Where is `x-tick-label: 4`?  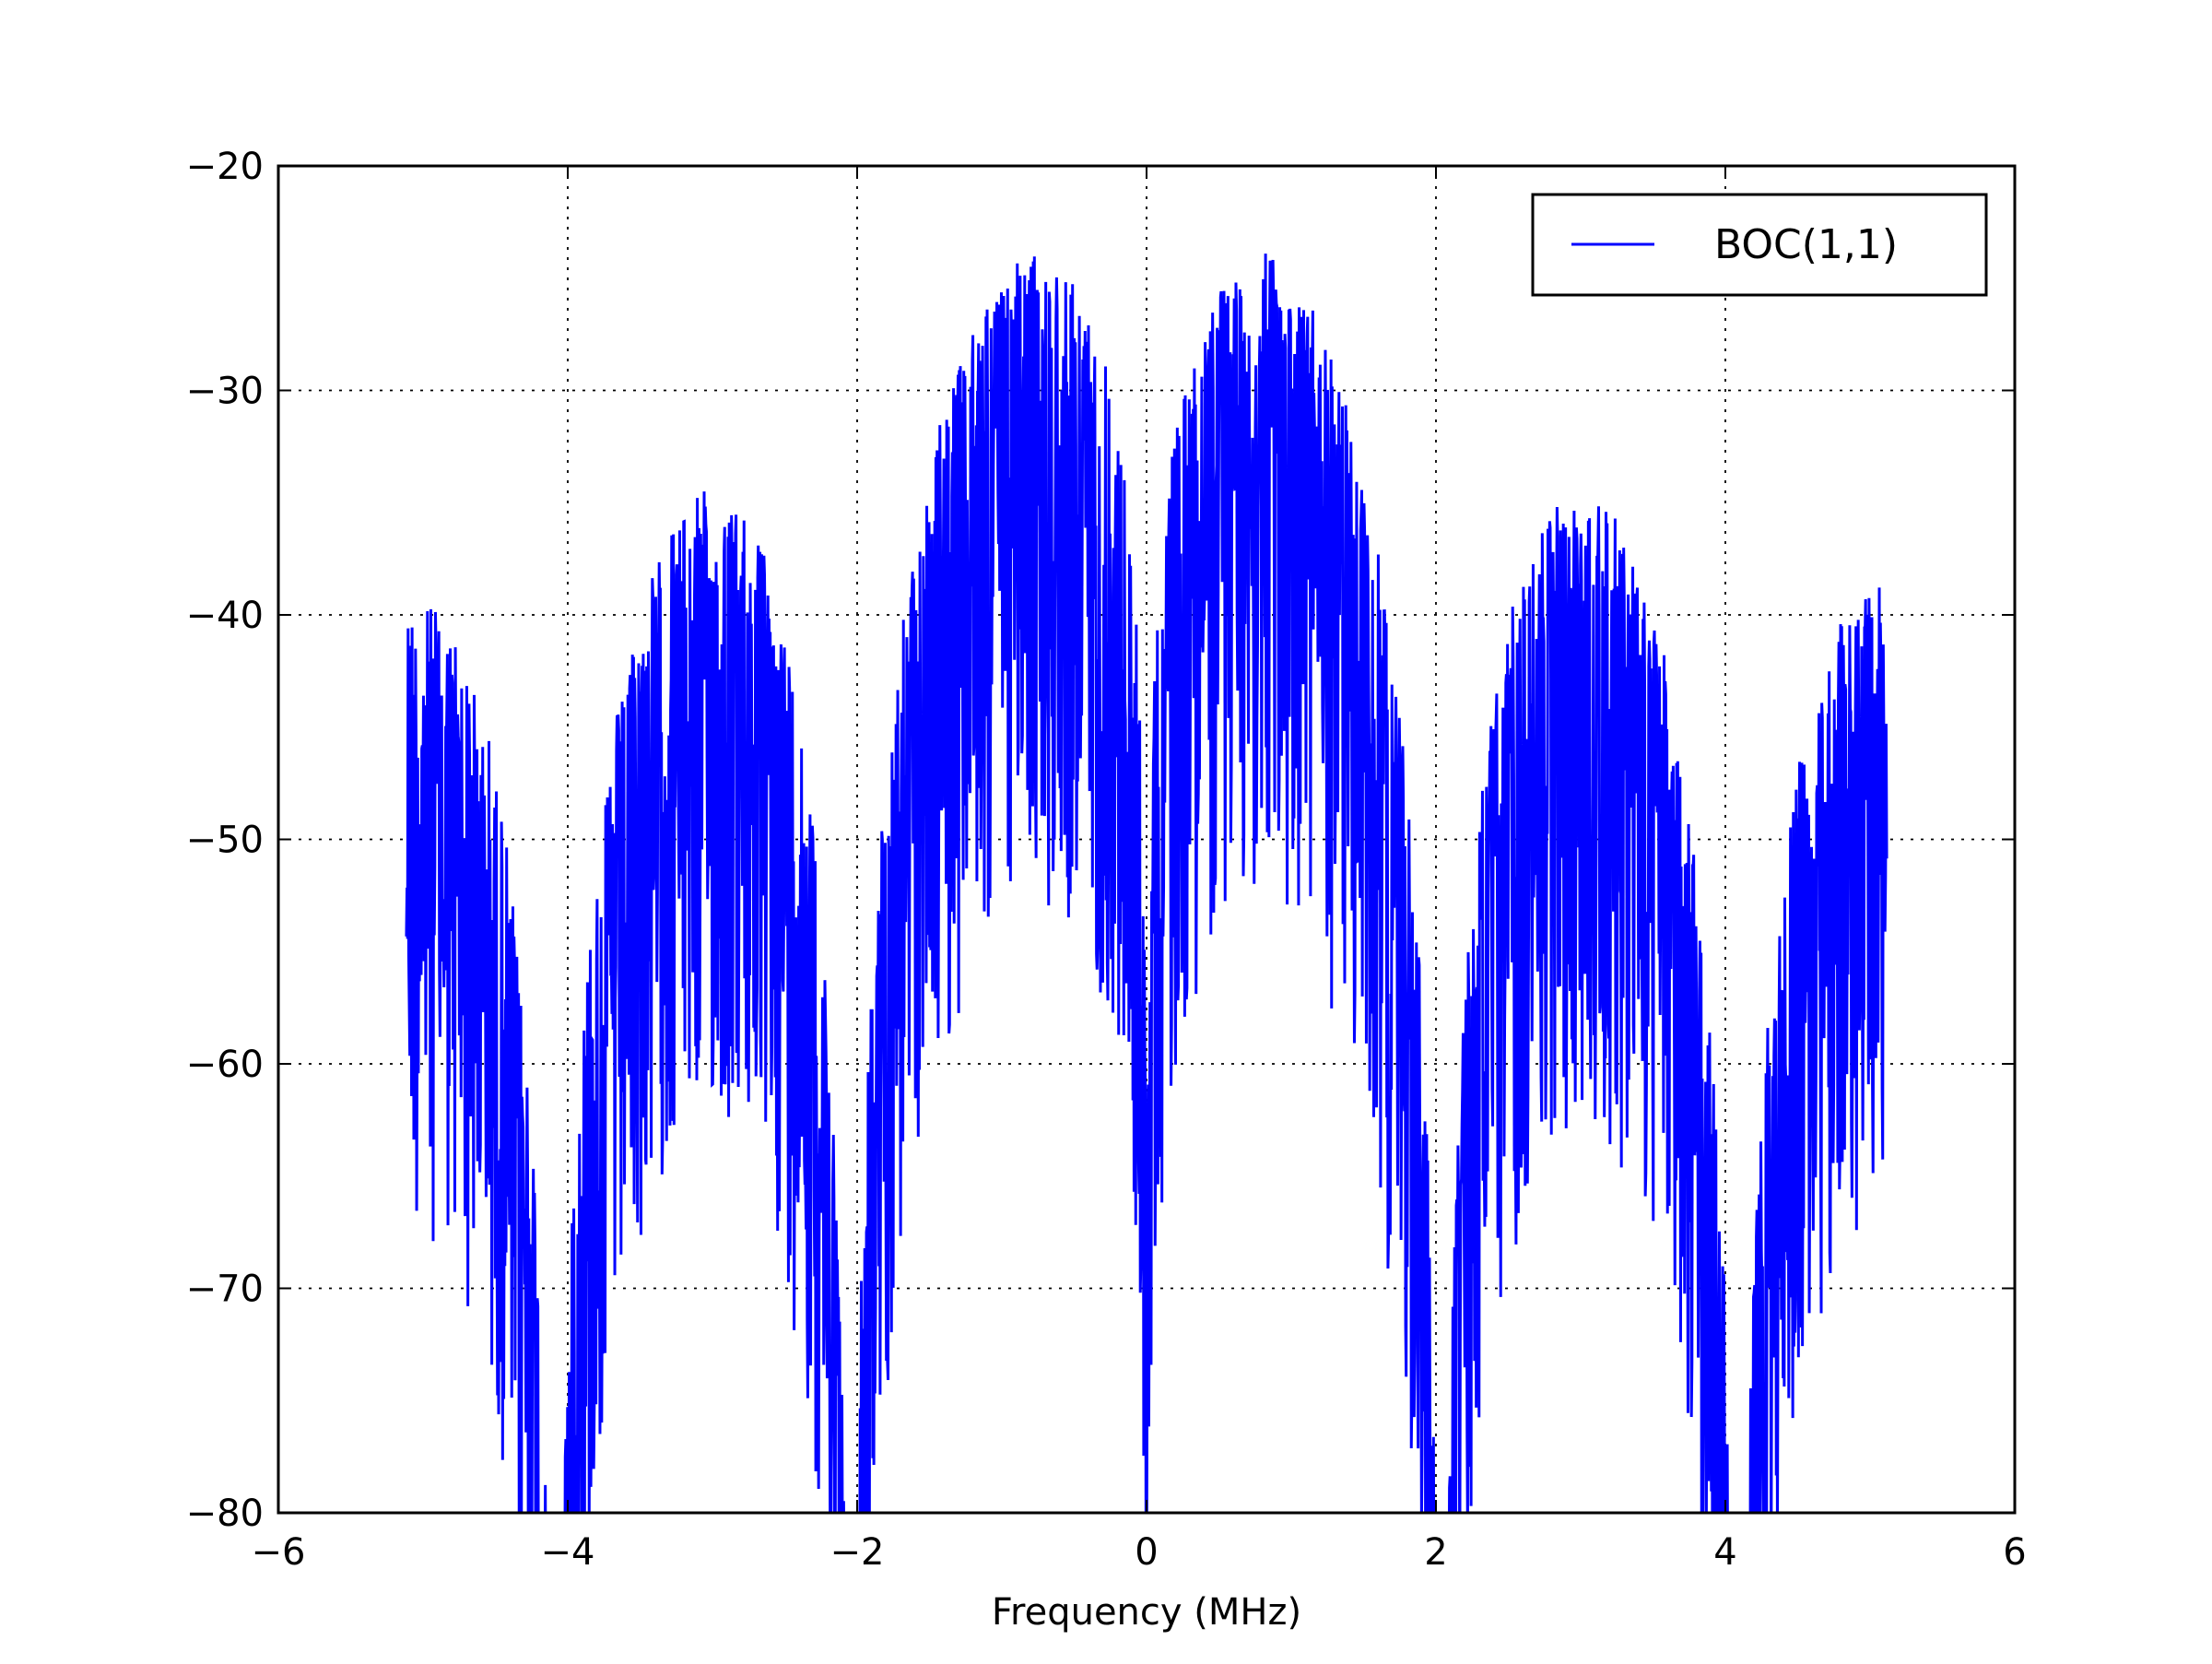 x-tick-label: 4 is located at coordinates (1724, 1552).